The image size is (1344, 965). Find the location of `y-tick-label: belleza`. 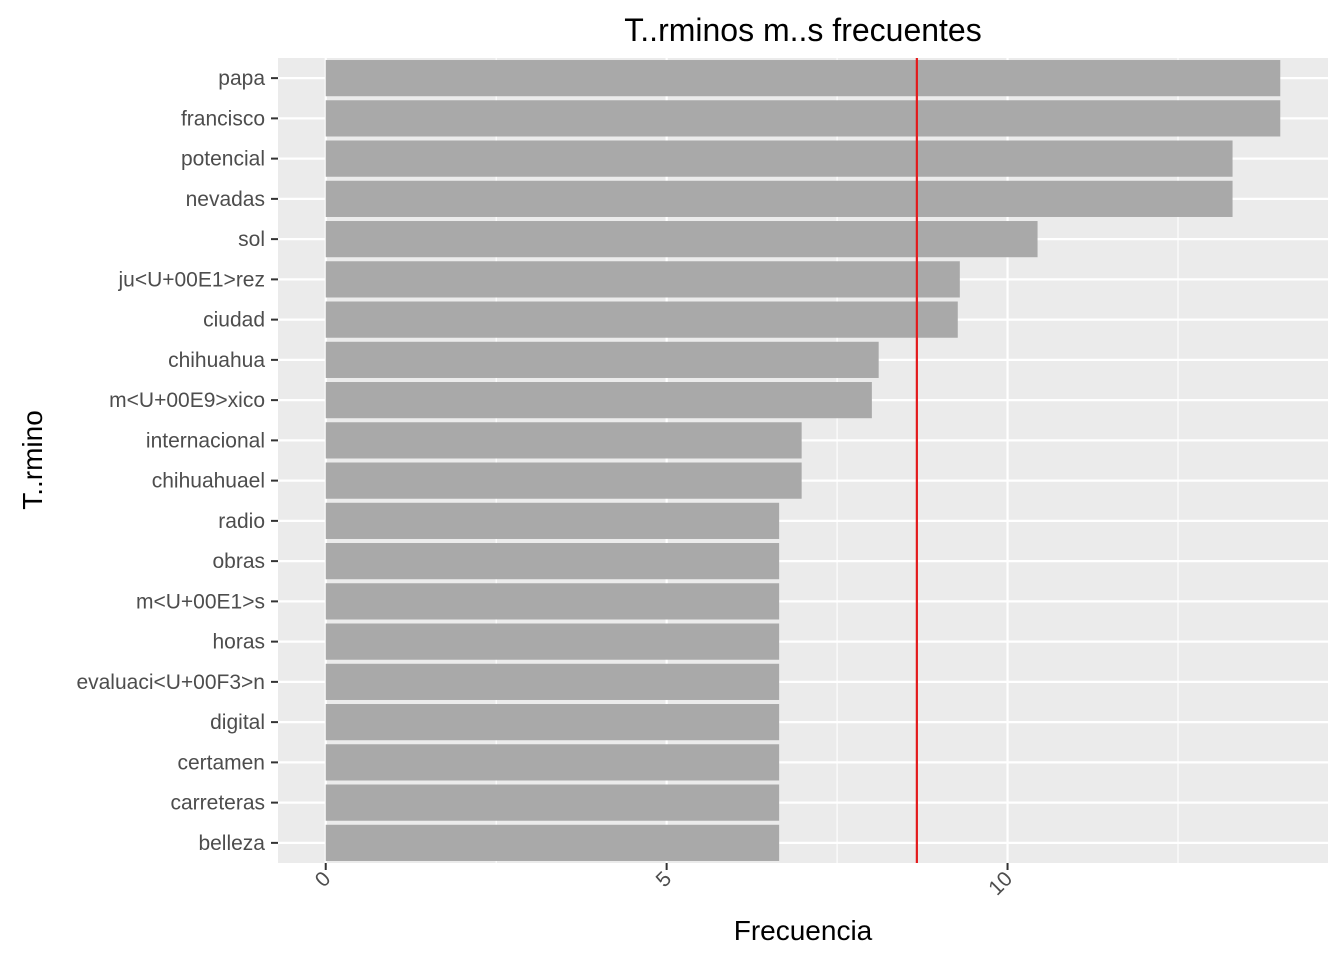

y-tick-label: belleza is located at coordinates (231, 843).